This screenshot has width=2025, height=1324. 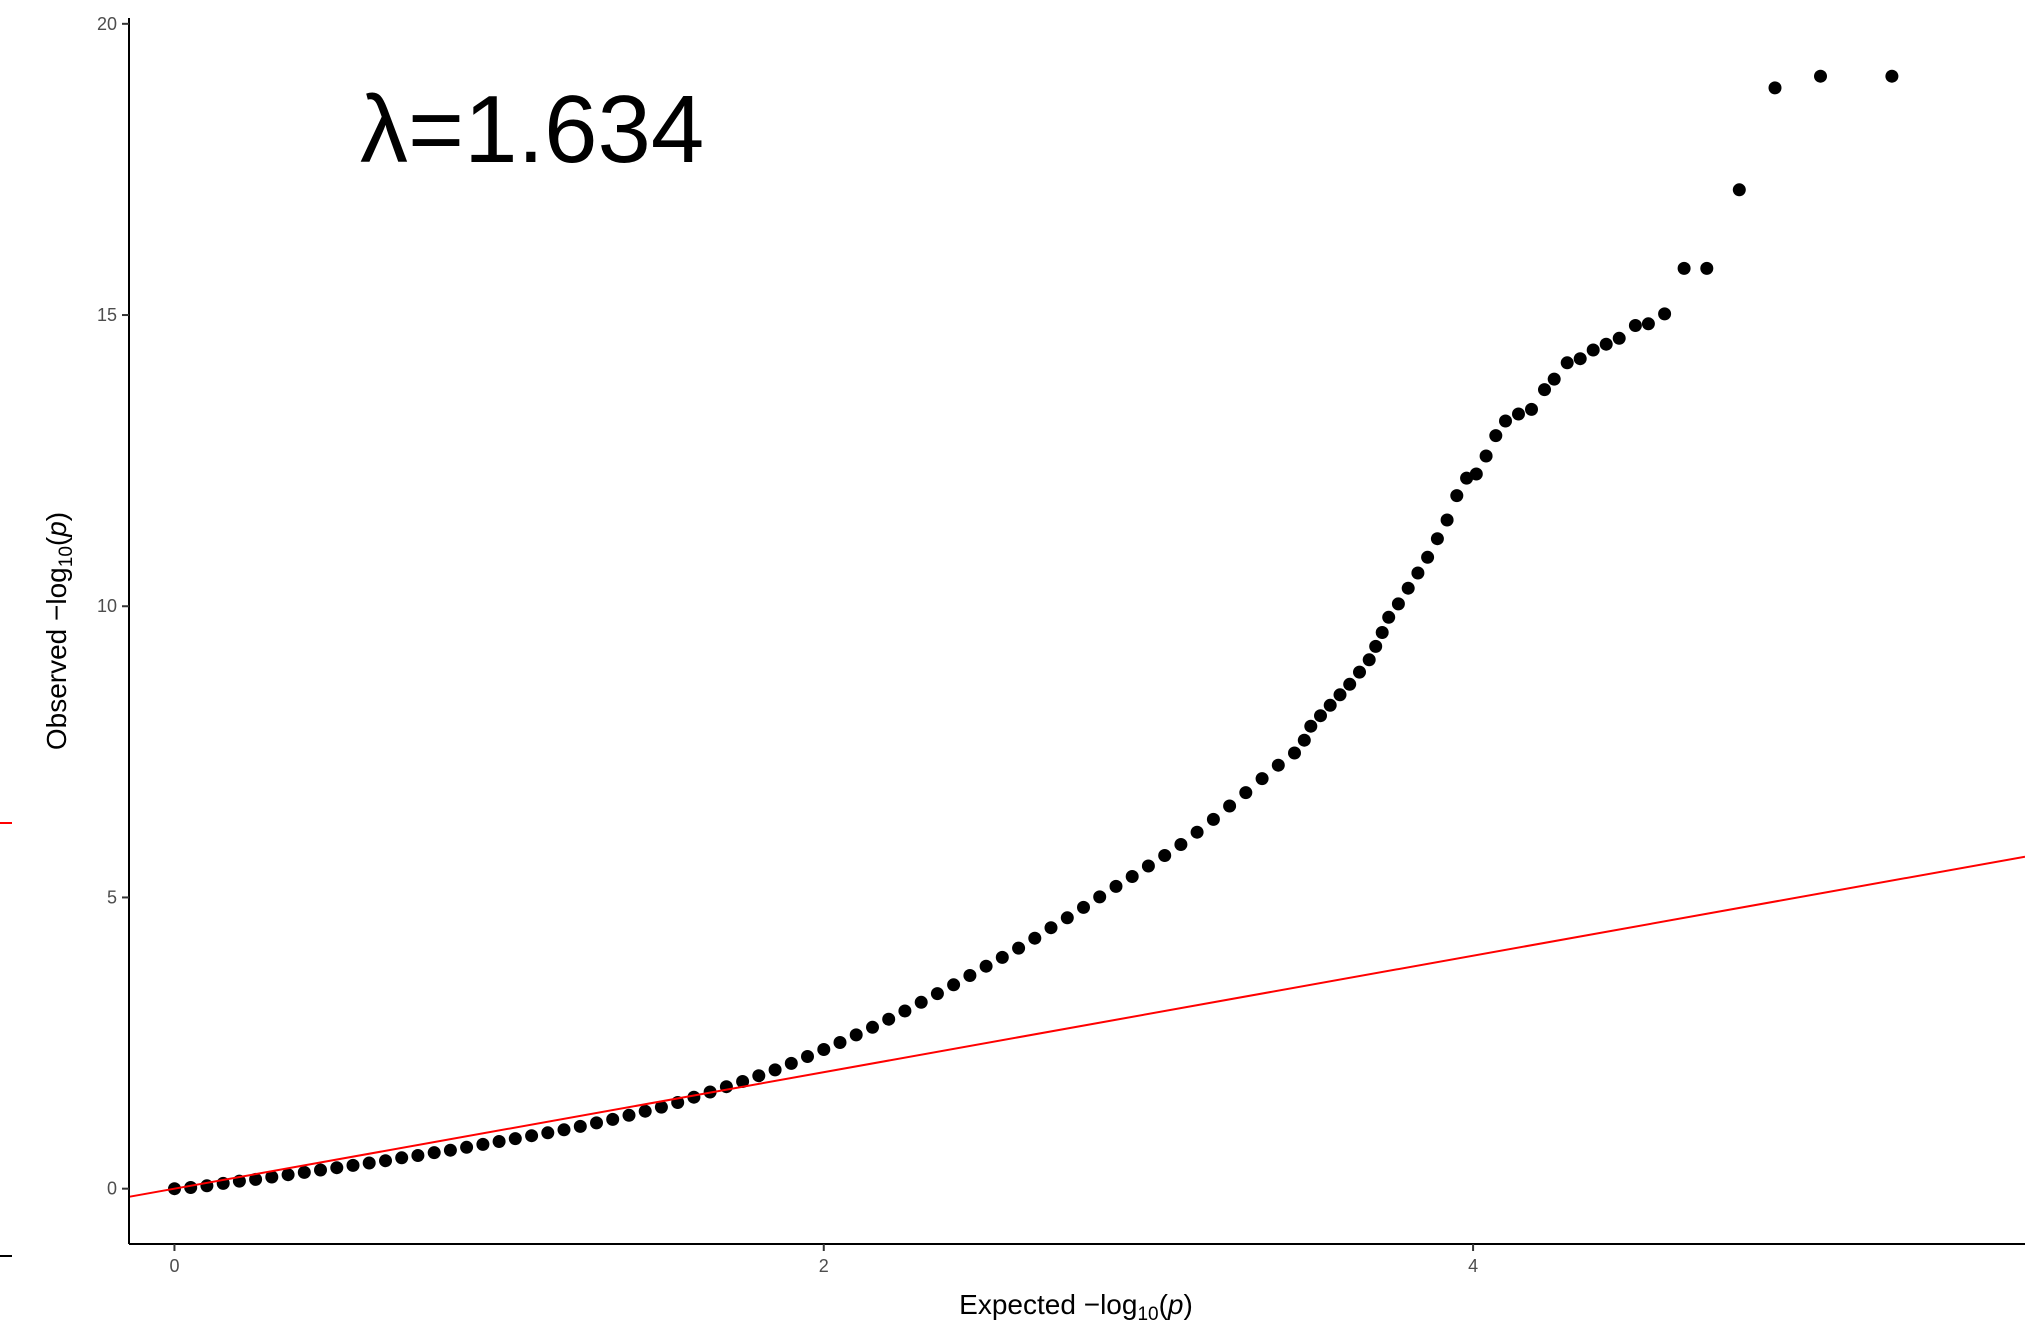 What do you see at coordinates (1473, 1266) in the screenshot?
I see `x-tick-label: 4` at bounding box center [1473, 1266].